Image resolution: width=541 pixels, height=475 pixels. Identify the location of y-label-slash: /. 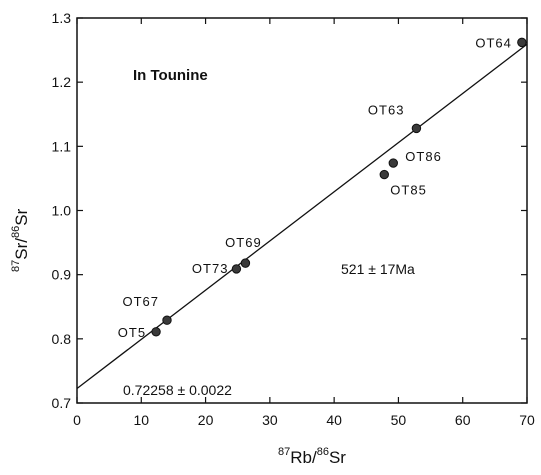
(21, 240).